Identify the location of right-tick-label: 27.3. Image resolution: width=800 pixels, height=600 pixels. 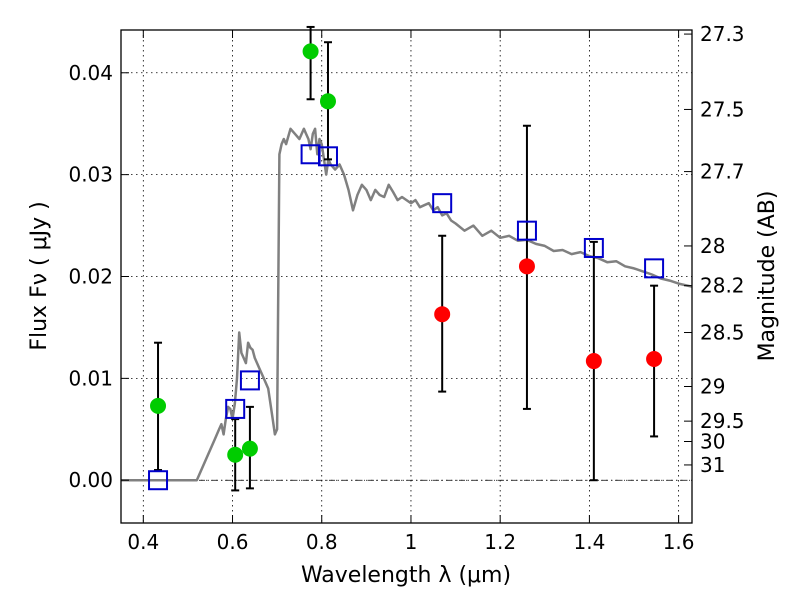
(722, 34).